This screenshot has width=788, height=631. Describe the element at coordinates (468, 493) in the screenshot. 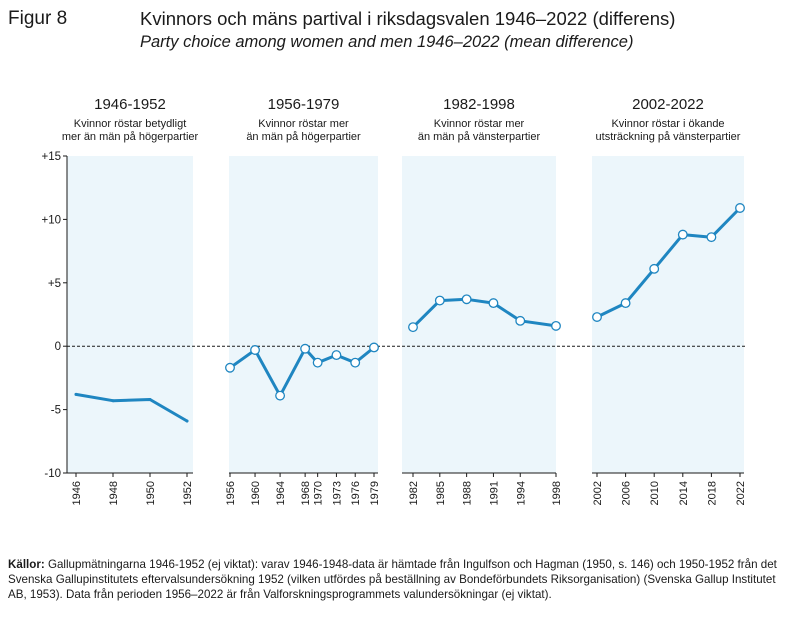

I see `x-tick-label: 1988` at that location.